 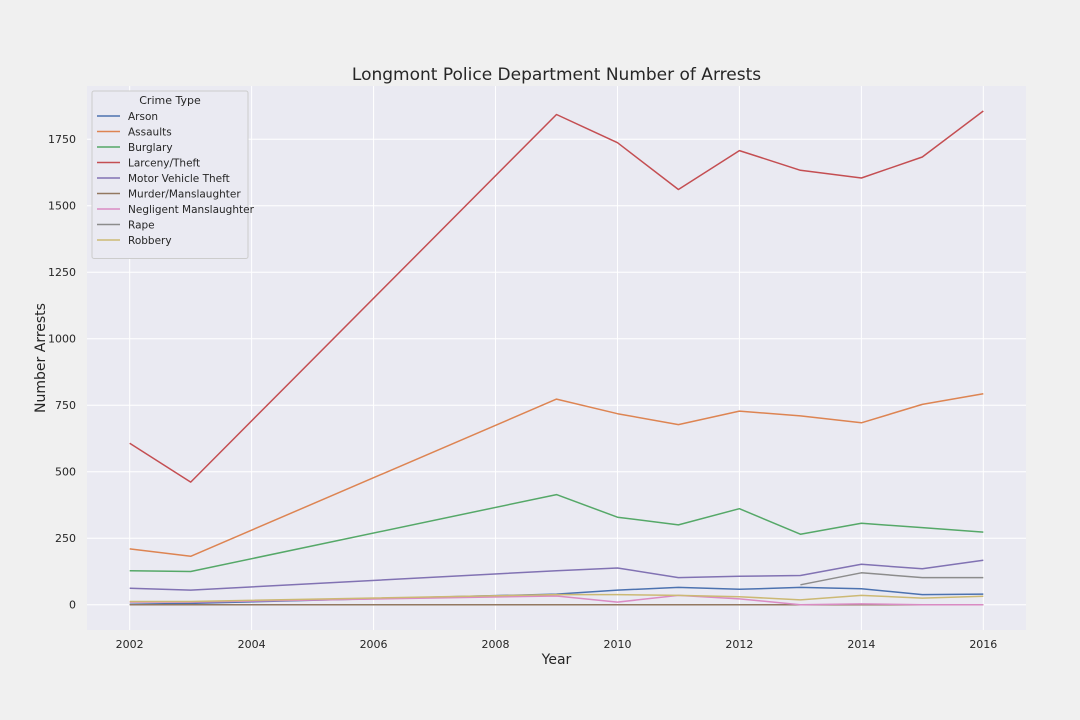 What do you see at coordinates (65, 472) in the screenshot?
I see `y-tick-label: 500` at bounding box center [65, 472].